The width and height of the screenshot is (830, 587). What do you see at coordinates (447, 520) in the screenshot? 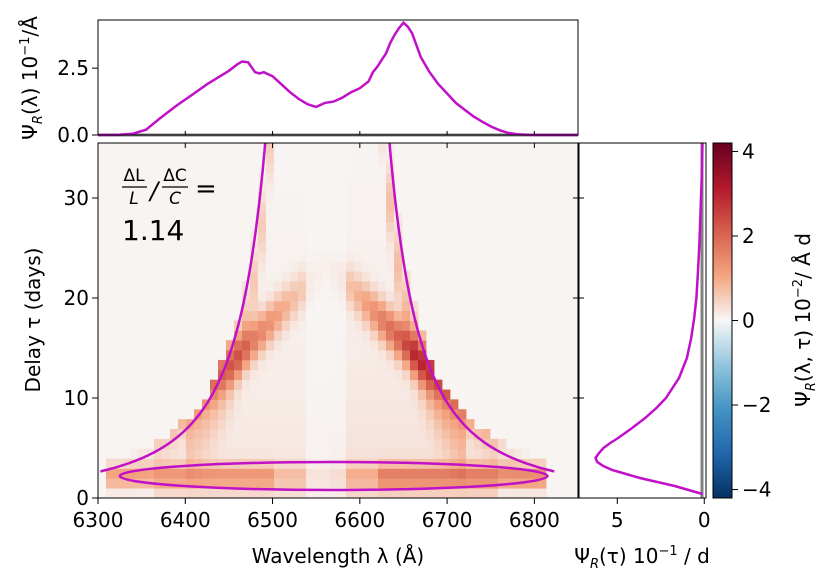
I see `main-x-tick-label: 6700` at bounding box center [447, 520].